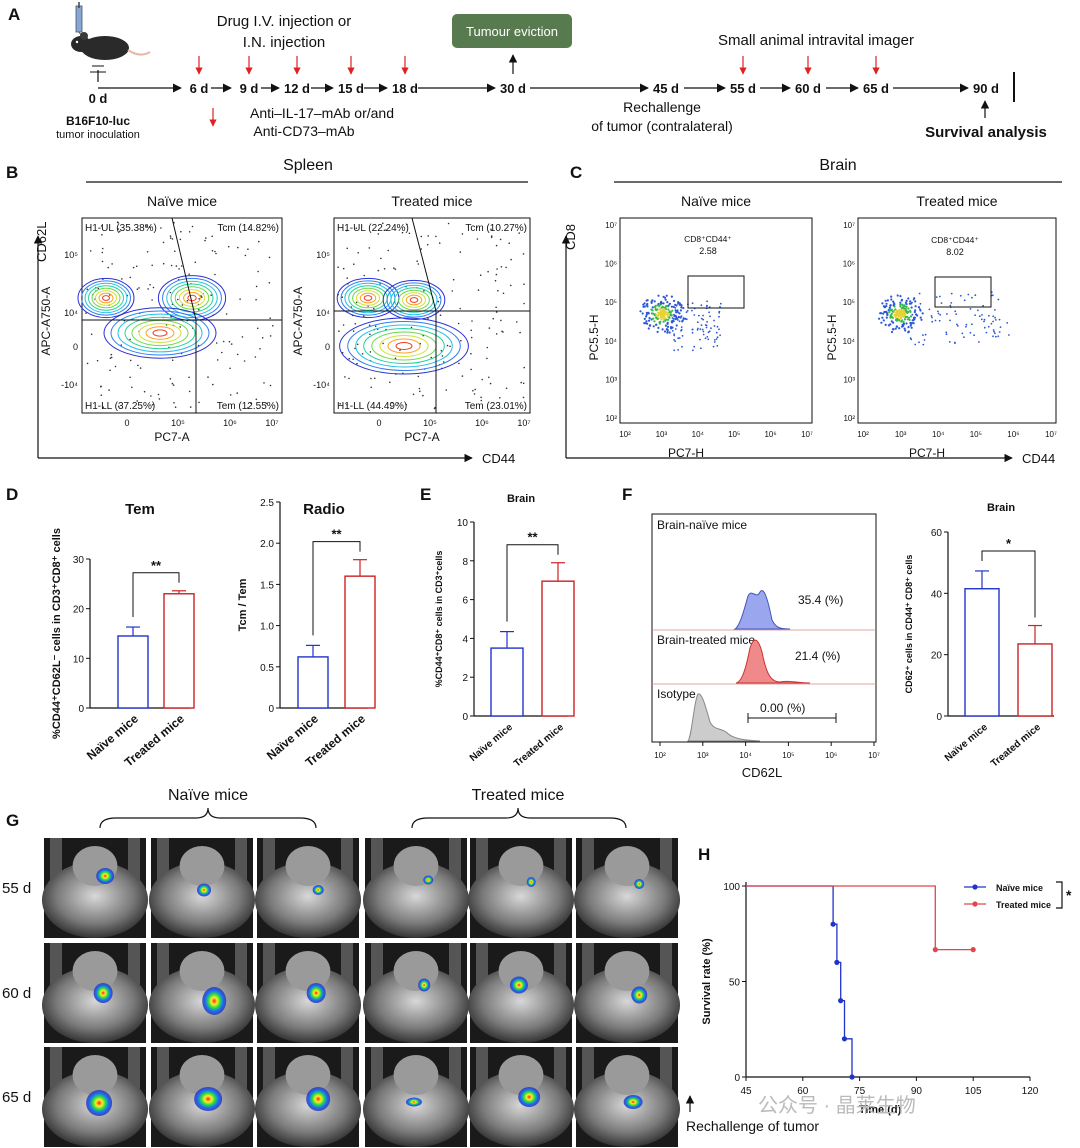  What do you see at coordinates (378, 423) in the screenshot?
I see `x-tick-label: 0` at bounding box center [378, 423].